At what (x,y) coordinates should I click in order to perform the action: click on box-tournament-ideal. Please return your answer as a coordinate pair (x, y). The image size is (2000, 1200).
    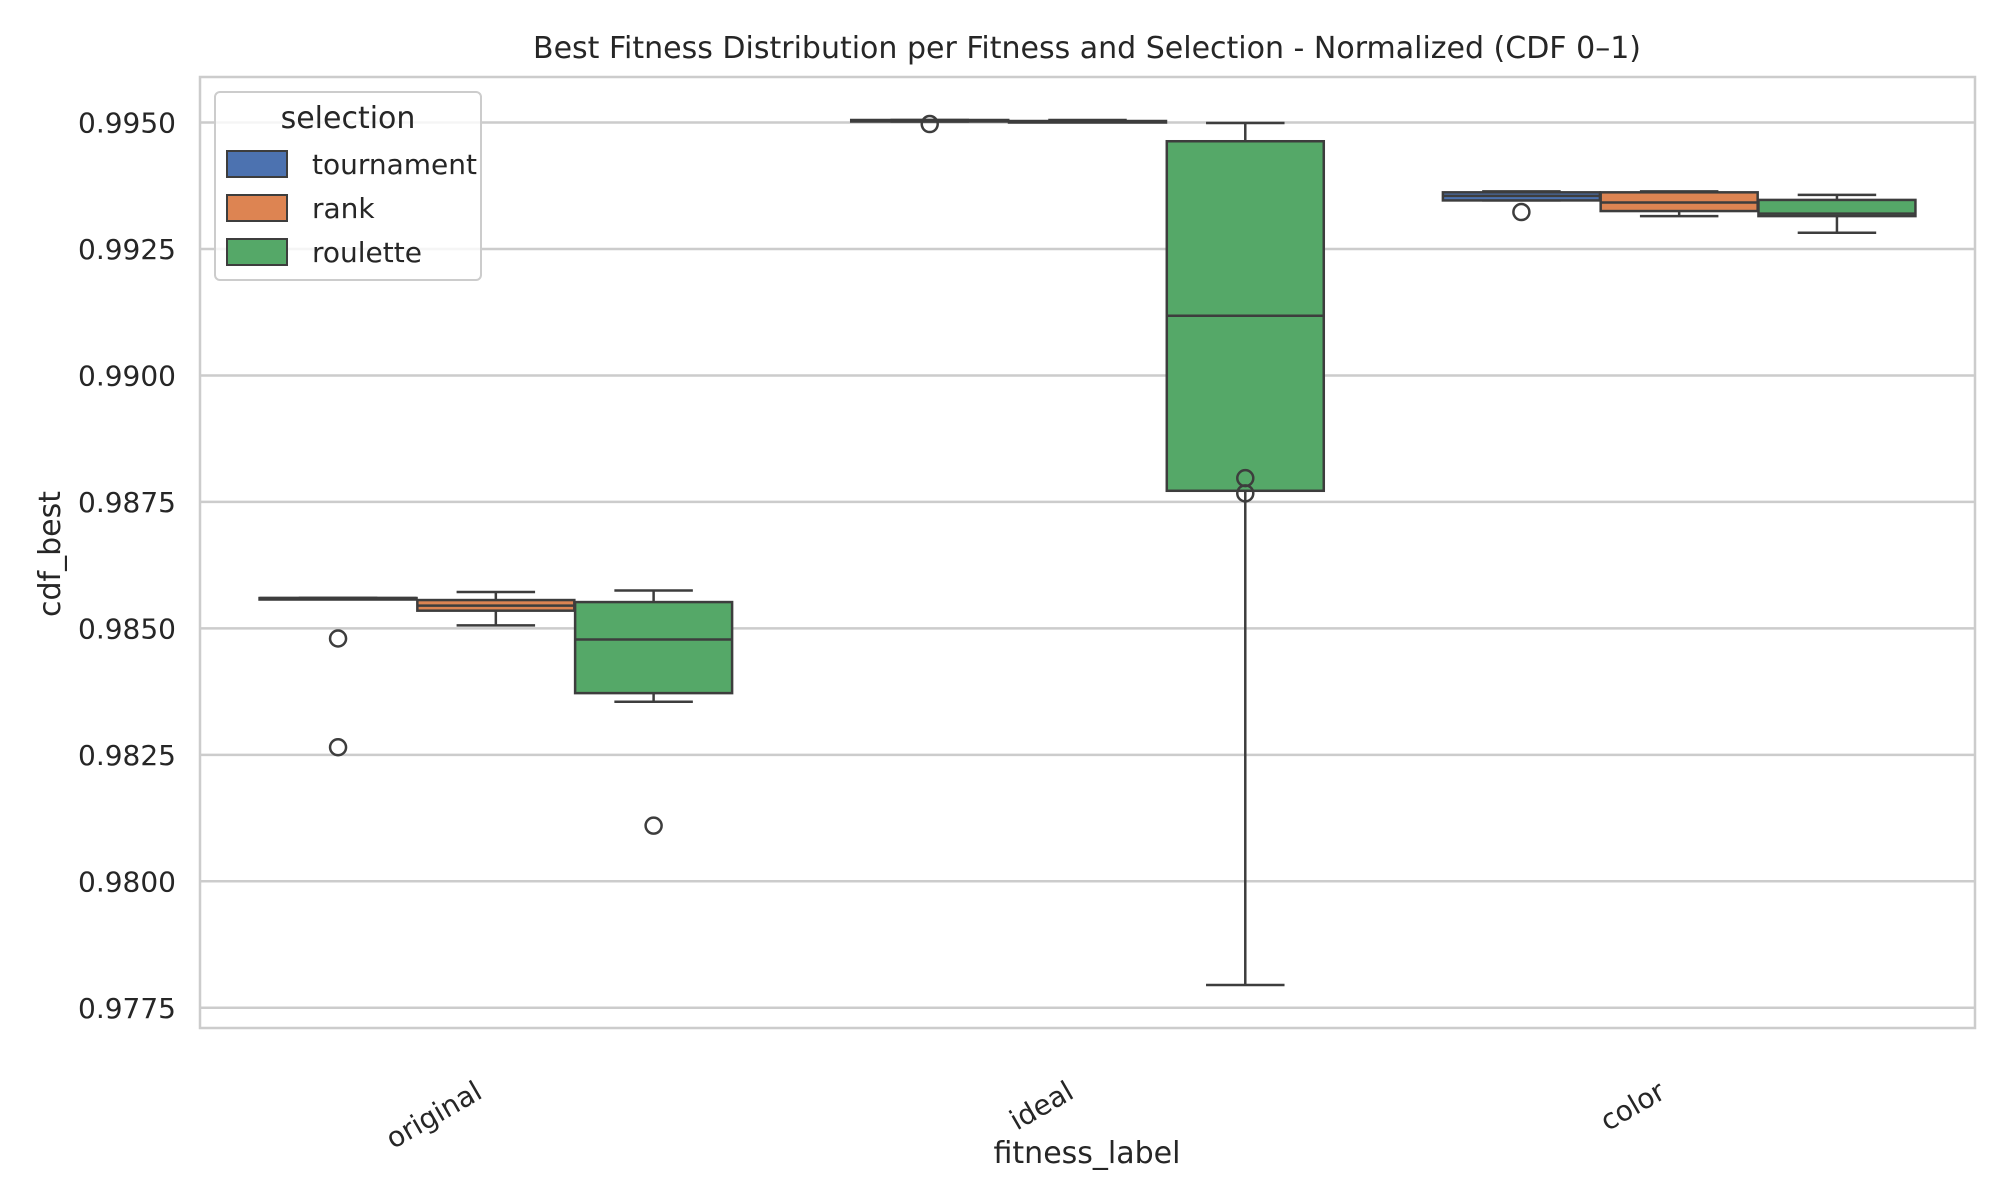
    Looking at the image, I should click on (929, 124).